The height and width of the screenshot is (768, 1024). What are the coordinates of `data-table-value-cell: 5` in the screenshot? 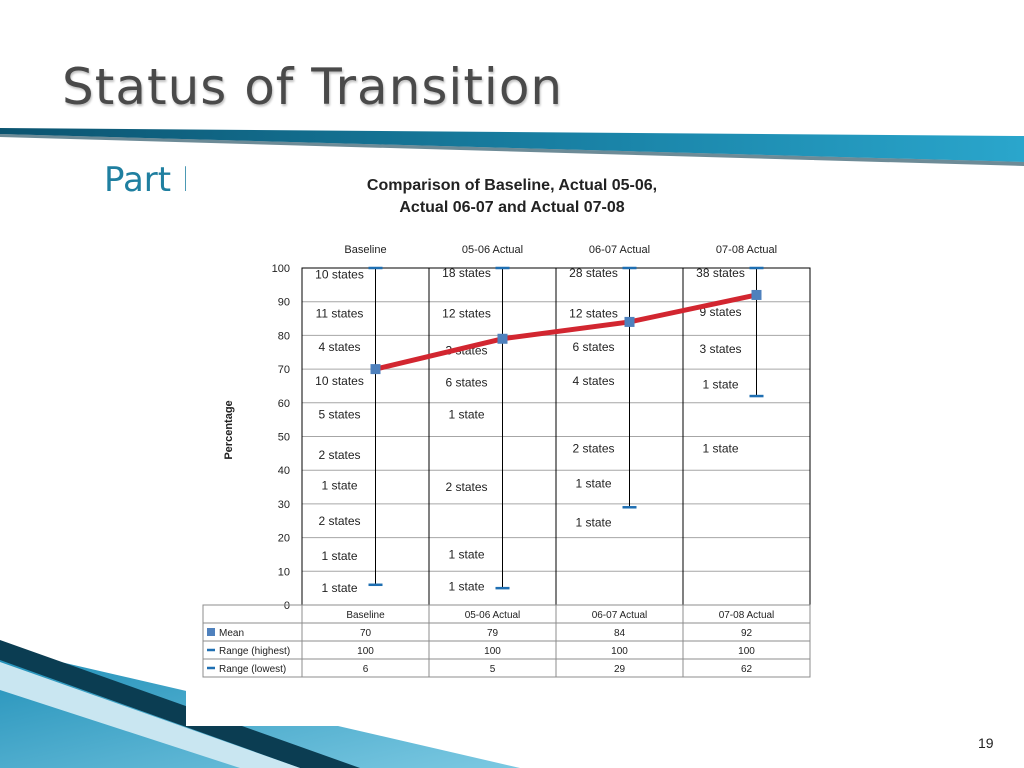 It's located at (493, 669).